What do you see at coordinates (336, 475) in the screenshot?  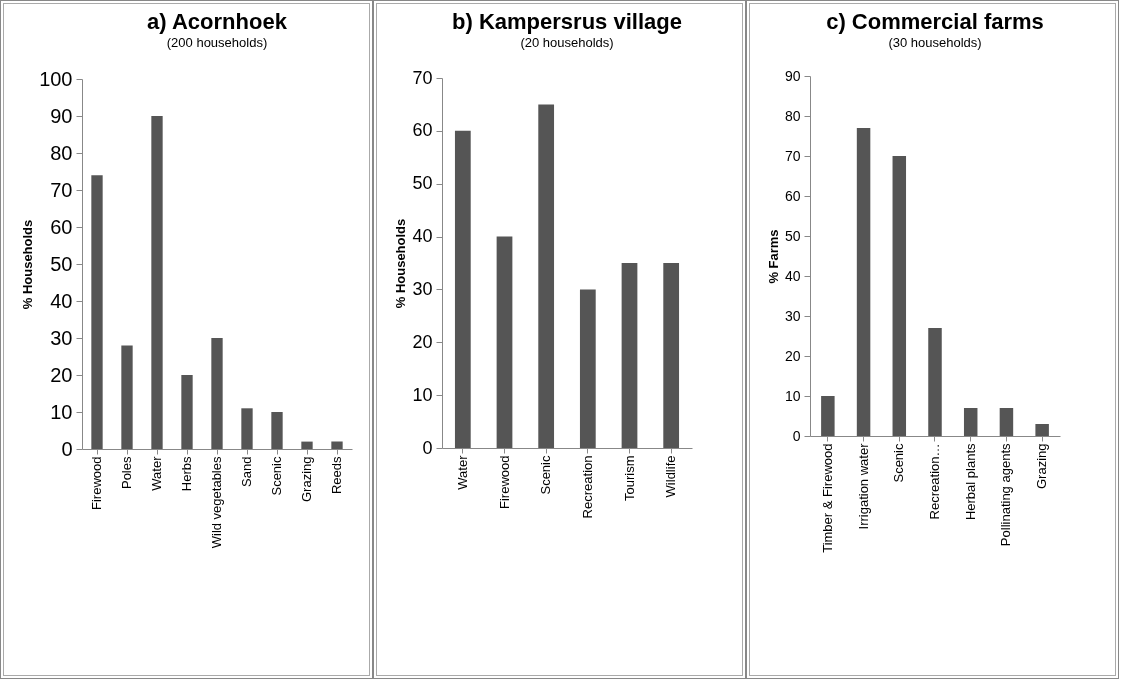 I see `x-tick-label: Reeds` at bounding box center [336, 475].